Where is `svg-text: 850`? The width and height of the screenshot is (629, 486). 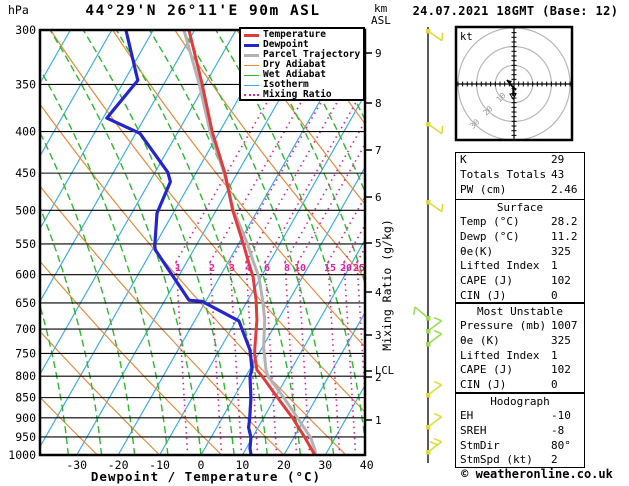 svg-text: 850 is located at coordinates (25, 398).